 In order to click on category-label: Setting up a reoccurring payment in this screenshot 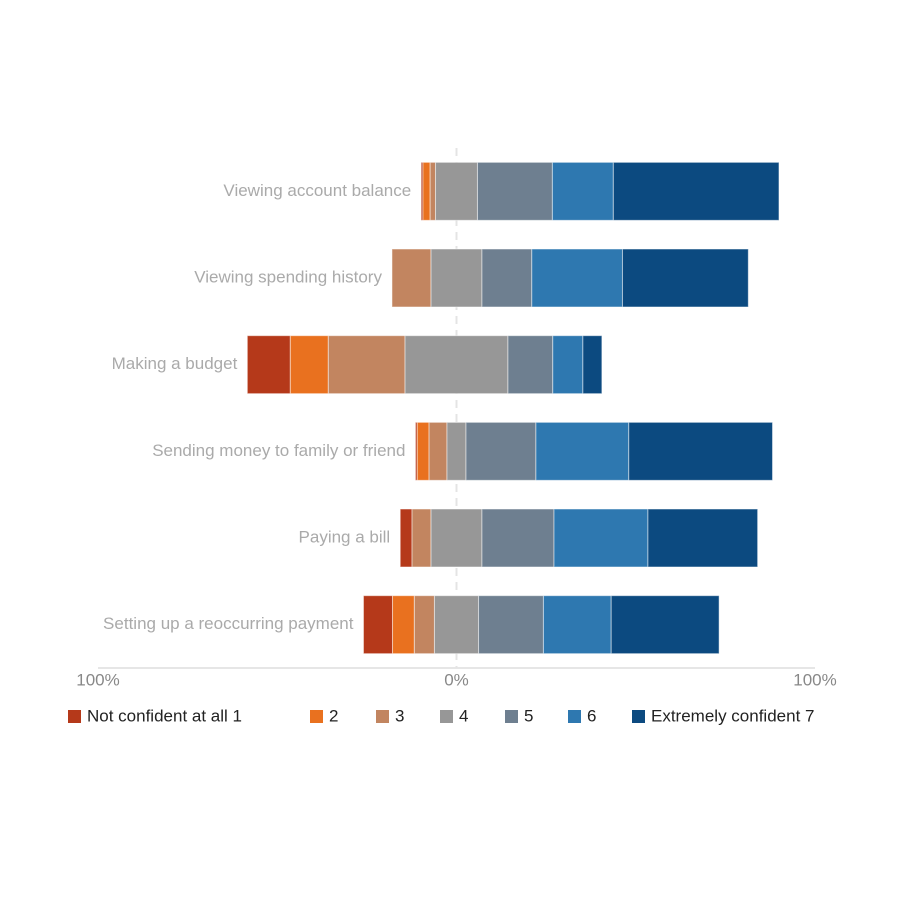, I will do `click(228, 623)`.